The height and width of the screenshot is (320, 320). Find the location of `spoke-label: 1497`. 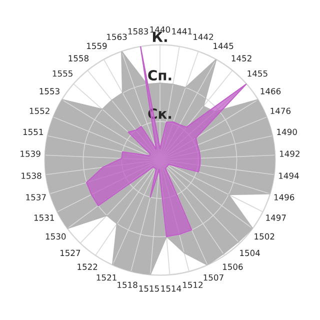

spoke-label: 1497 is located at coordinates (276, 217).